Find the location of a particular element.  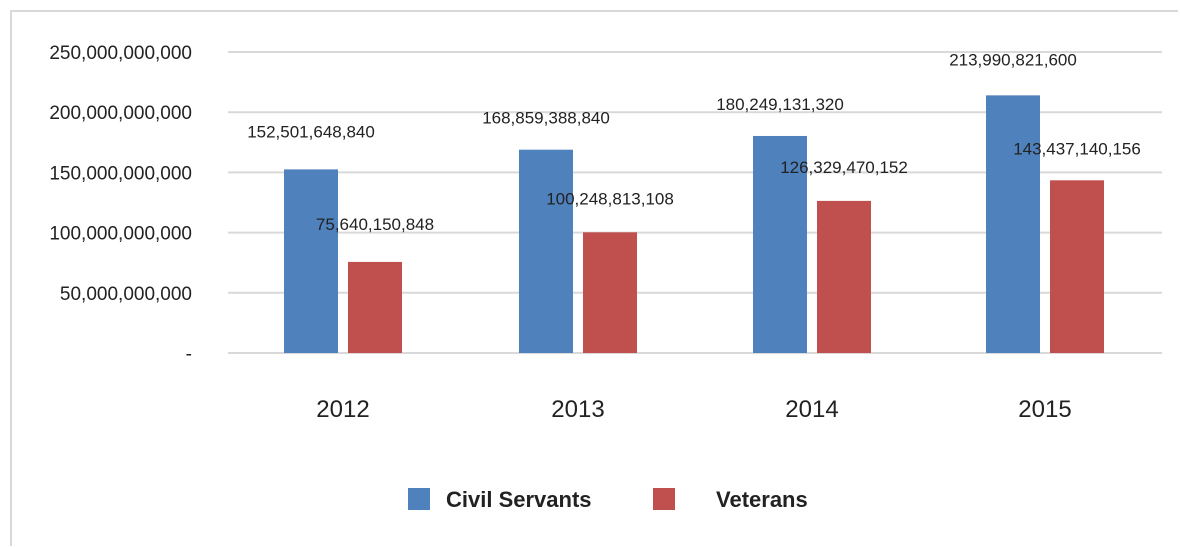

x-tick-label: 2014 is located at coordinates (811, 409).